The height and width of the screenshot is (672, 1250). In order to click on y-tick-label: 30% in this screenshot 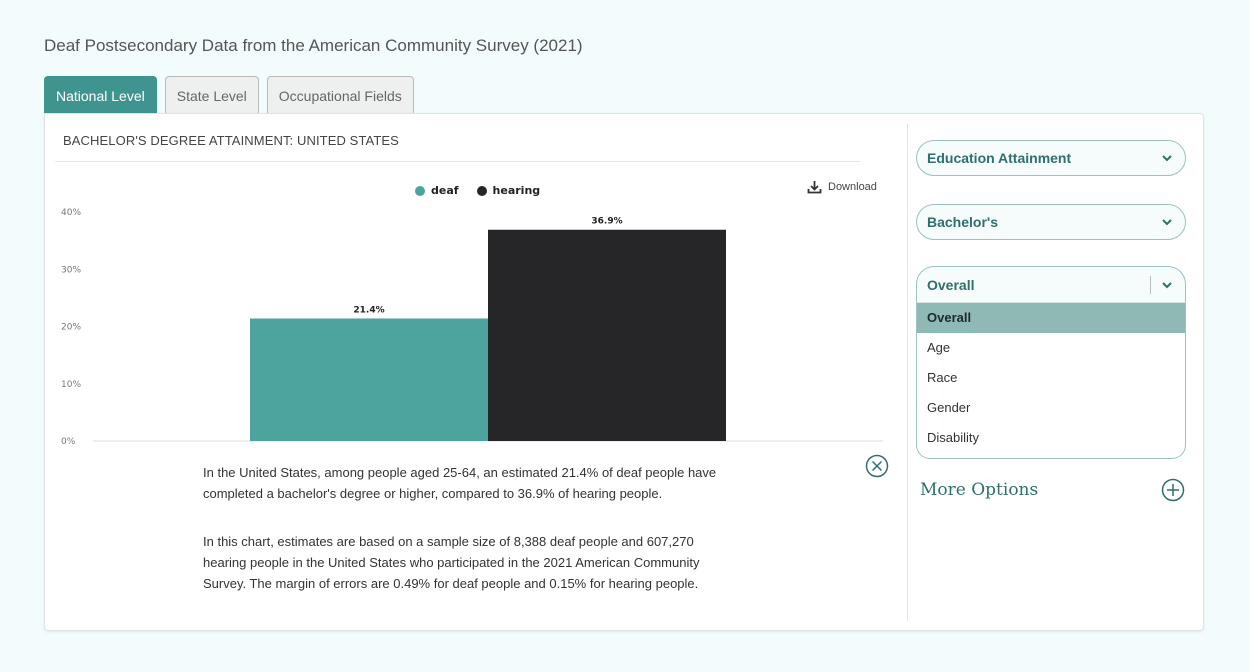, I will do `click(71, 270)`.